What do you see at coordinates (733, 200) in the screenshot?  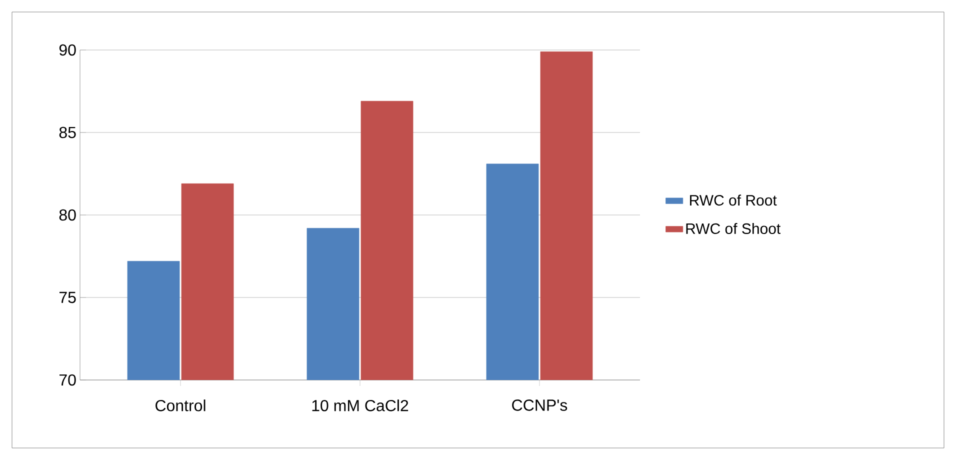 I see `legend-label: RWC of Root` at bounding box center [733, 200].